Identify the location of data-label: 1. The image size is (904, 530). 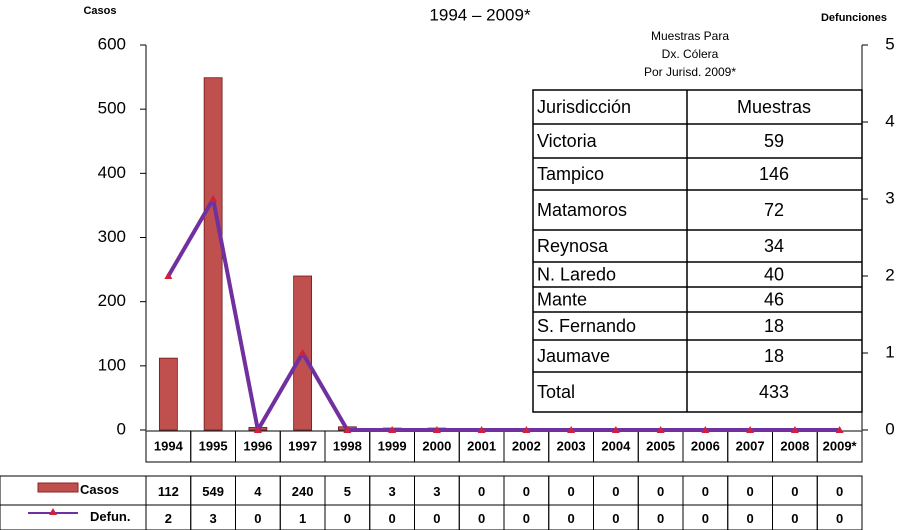
(302, 518).